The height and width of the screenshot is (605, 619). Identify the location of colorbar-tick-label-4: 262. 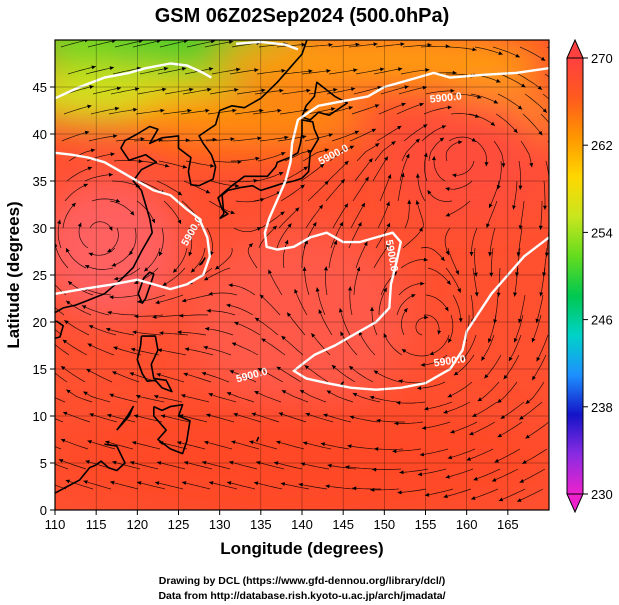
(602, 145).